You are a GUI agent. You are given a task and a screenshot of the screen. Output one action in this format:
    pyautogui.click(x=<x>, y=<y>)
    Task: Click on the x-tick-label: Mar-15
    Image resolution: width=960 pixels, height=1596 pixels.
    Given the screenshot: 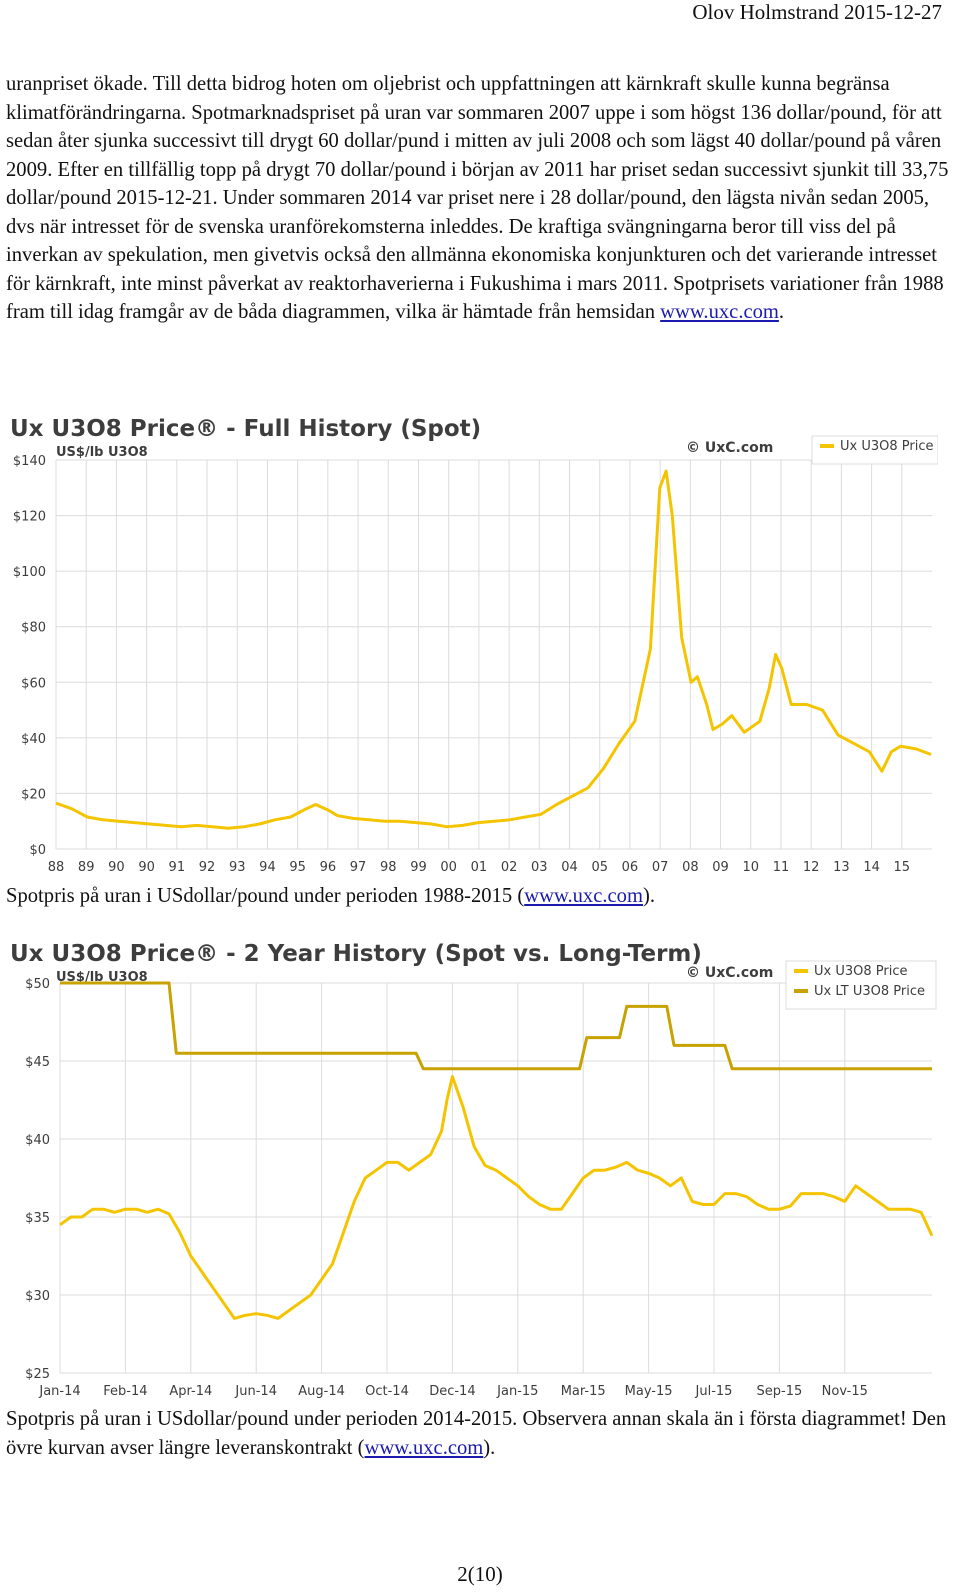 What is the action you would take?
    pyautogui.click(x=583, y=1391)
    